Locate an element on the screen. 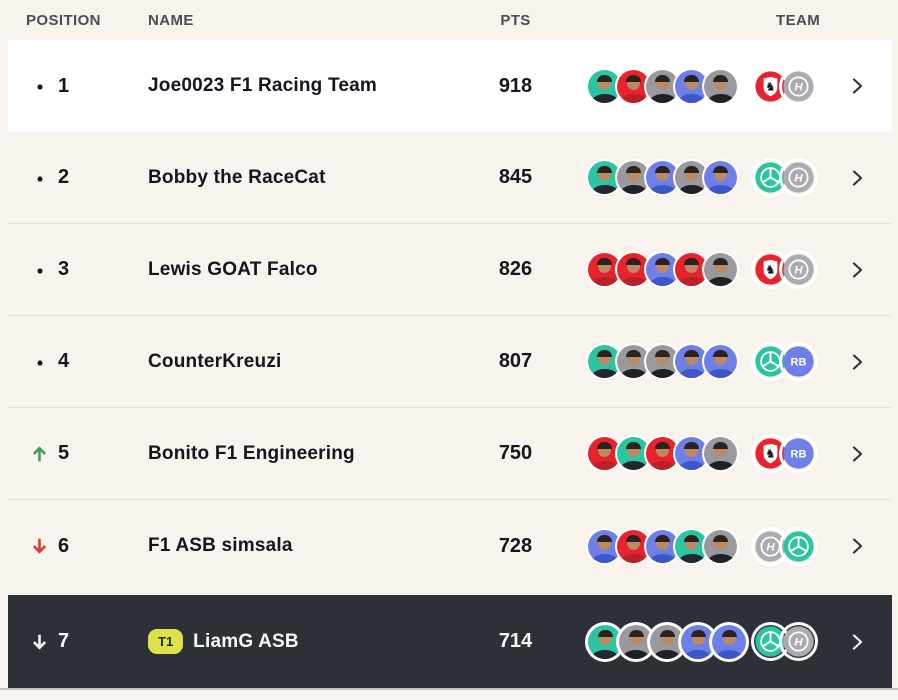 This screenshot has height=700, width=898. tier-badge: T1 is located at coordinates (166, 641).